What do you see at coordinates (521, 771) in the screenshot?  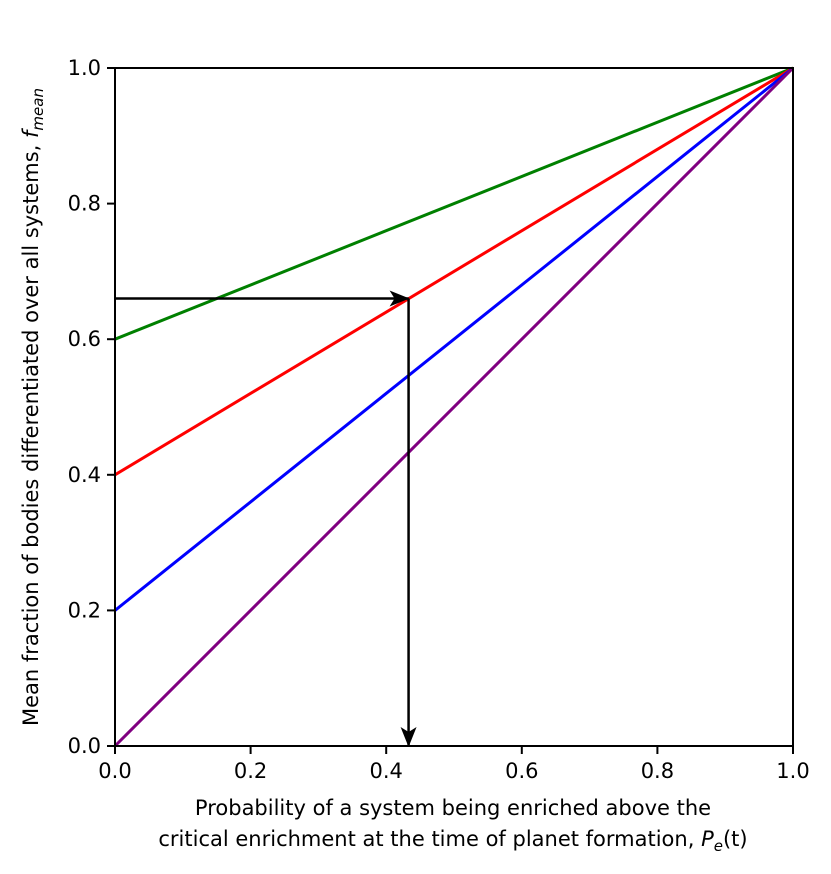 I see `x-tick-label: 0.6` at bounding box center [521, 771].